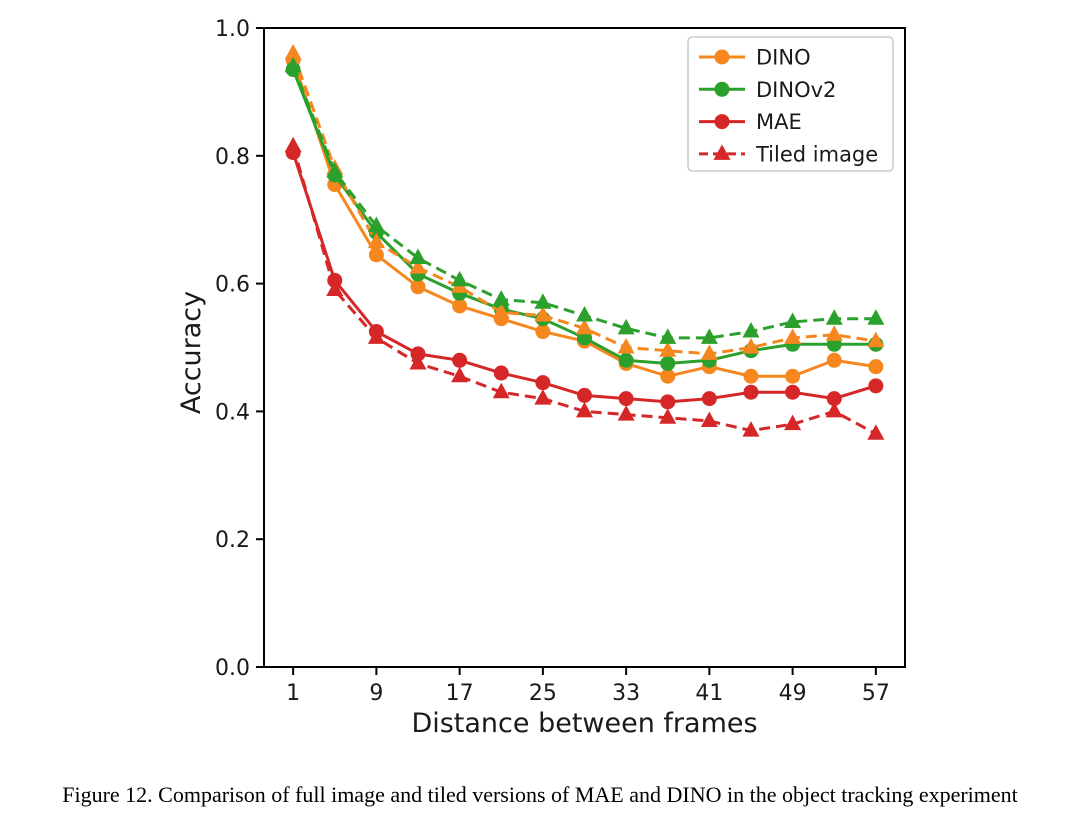 The height and width of the screenshot is (839, 1080). I want to click on legend-label: DINO, so click(783, 58).